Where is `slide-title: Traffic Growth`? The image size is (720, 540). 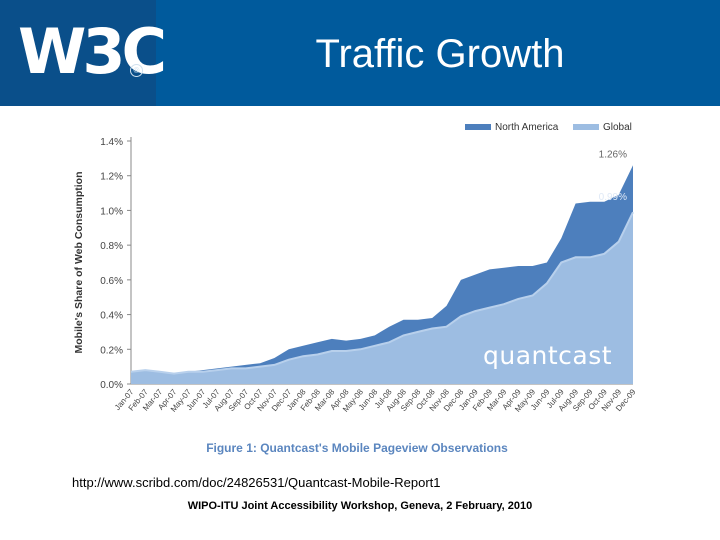 slide-title: Traffic Growth is located at coordinates (440, 54).